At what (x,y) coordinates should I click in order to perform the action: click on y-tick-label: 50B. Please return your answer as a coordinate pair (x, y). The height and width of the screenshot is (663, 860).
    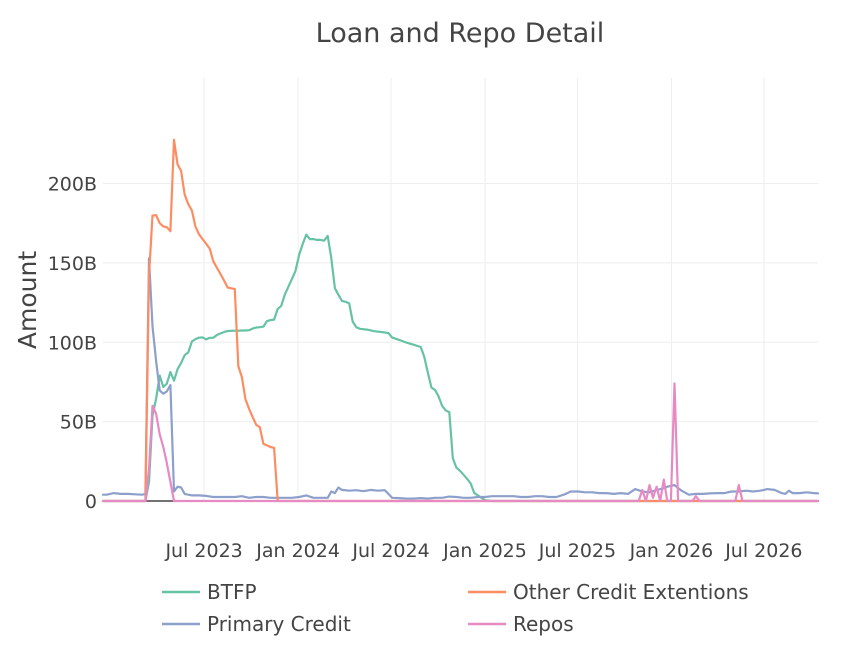
    Looking at the image, I should click on (78, 423).